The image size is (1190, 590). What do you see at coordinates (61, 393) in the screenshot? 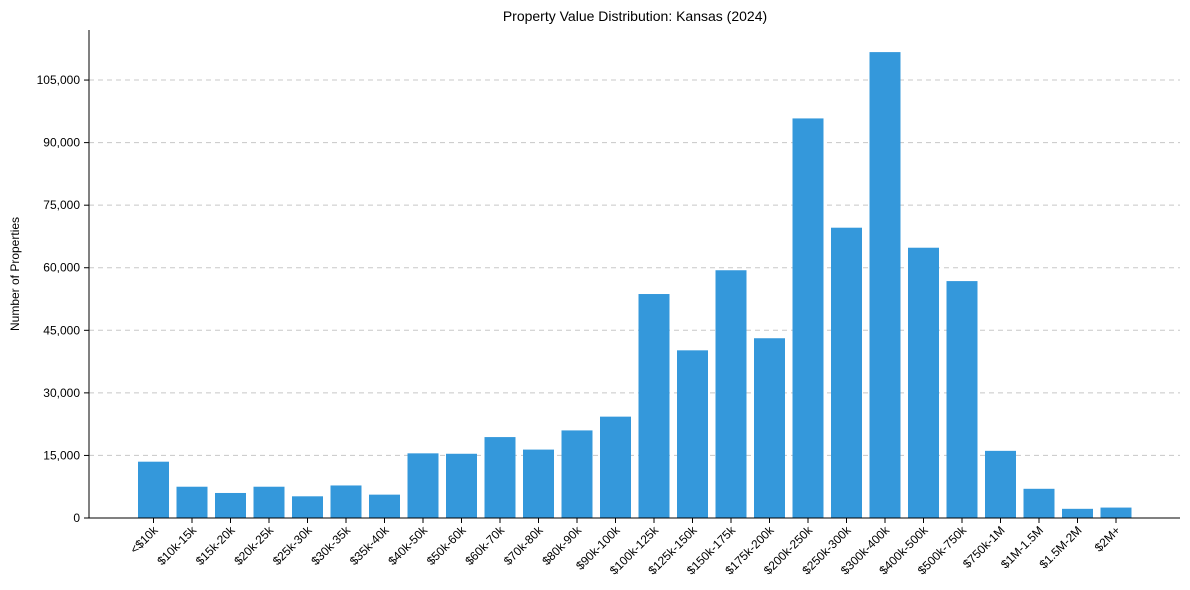
I see `y-tick-label: 30,000` at bounding box center [61, 393].